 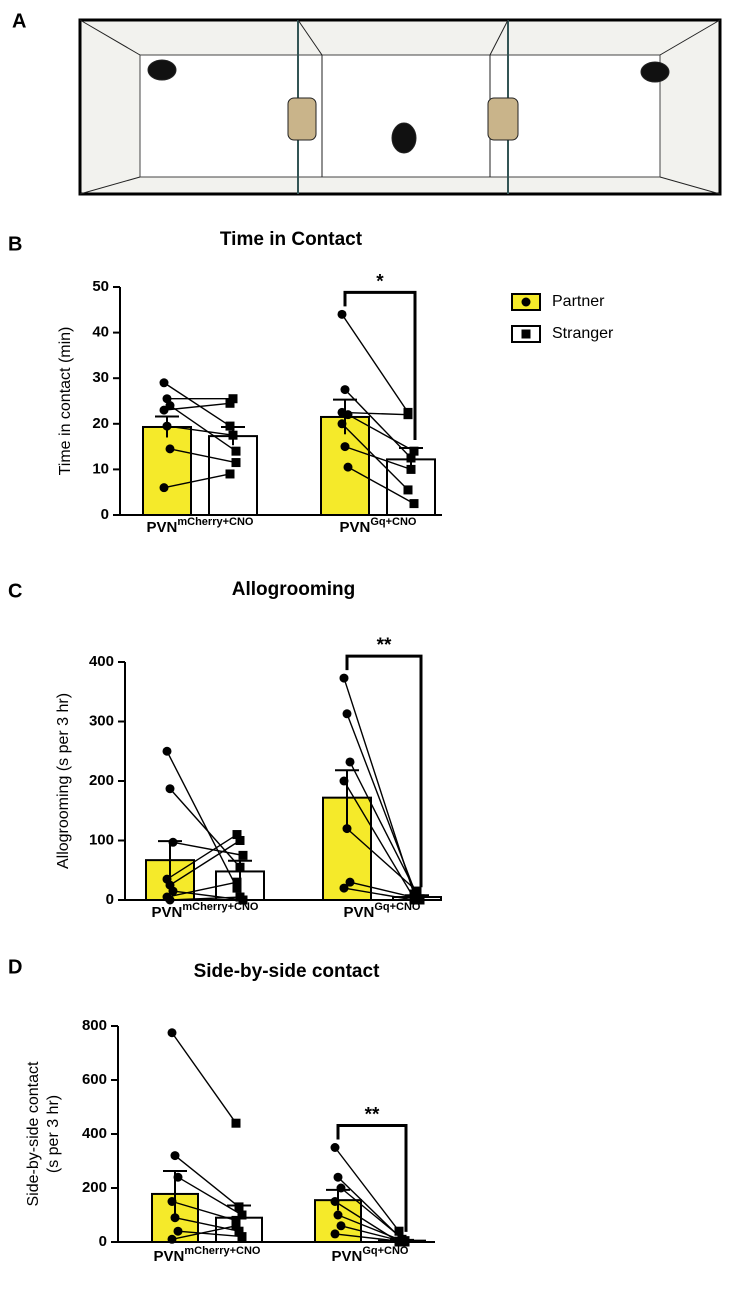 I want to click on y-axis-label: Allogrooming (s per 3 hr), so click(x=63, y=781).